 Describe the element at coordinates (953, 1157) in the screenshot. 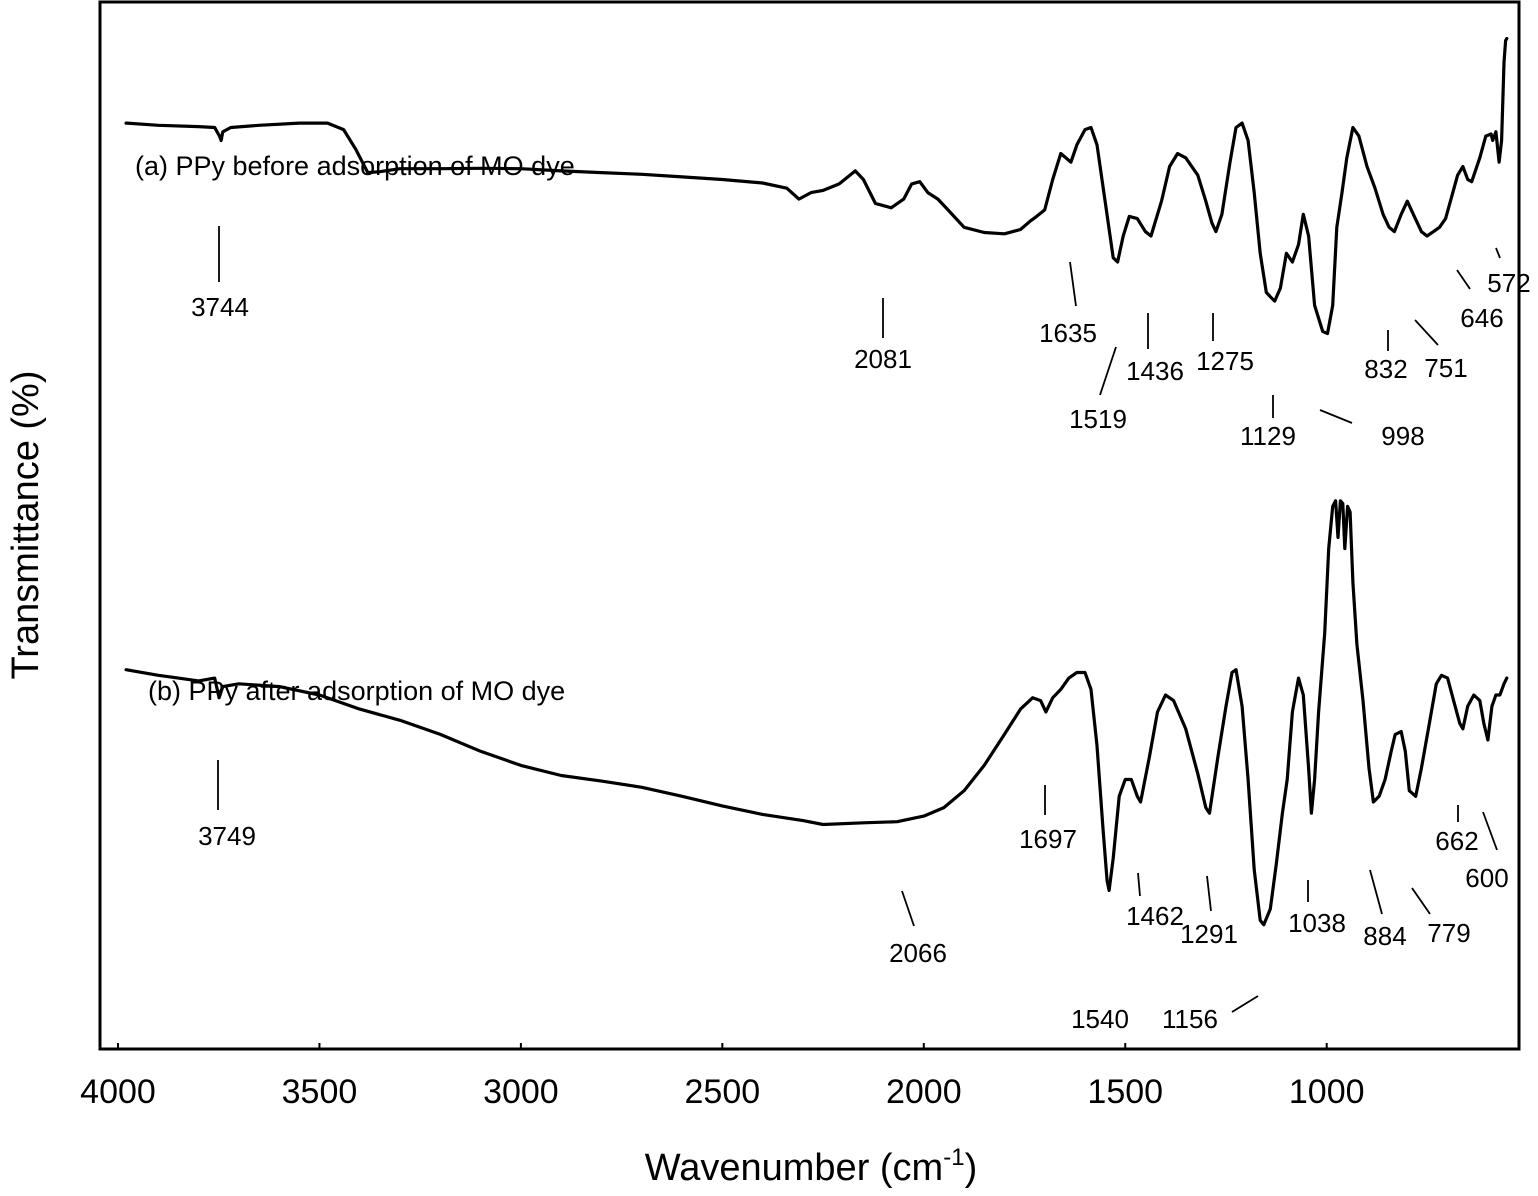

I see `x-axis-title-superscript: -1` at that location.